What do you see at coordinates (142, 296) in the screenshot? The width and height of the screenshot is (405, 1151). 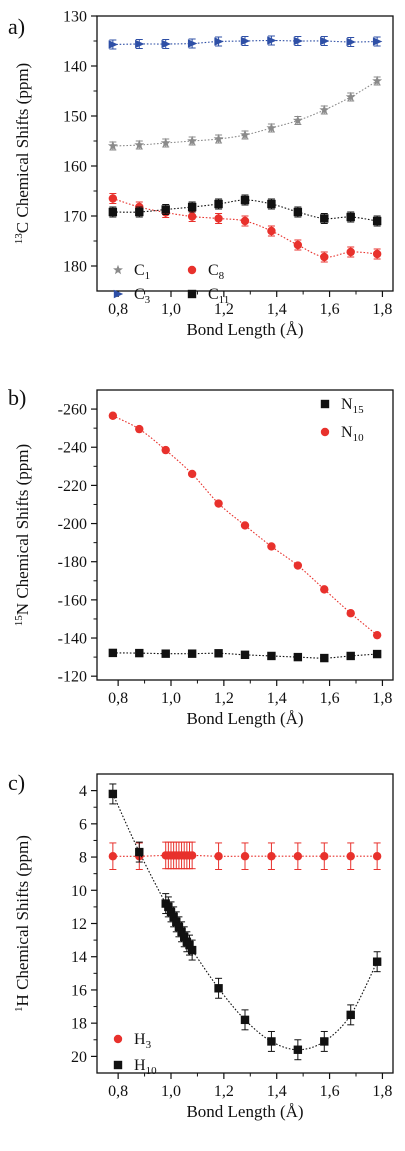 I see `legend-label: C3` at bounding box center [142, 296].